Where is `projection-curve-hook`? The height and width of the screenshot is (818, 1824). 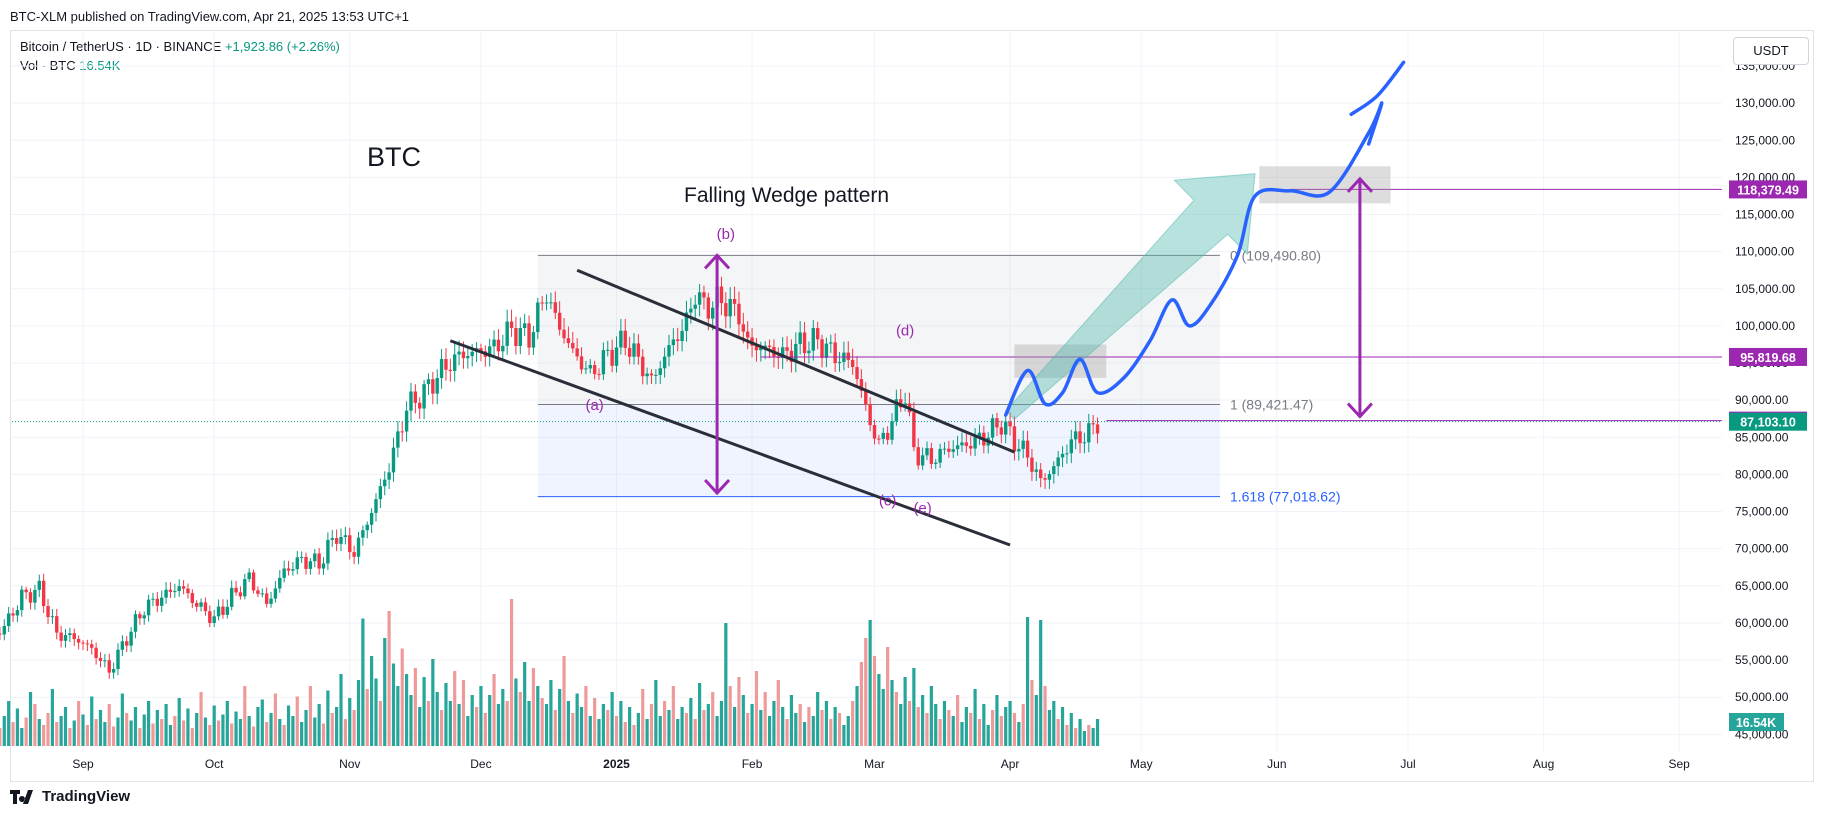 projection-curve-hook is located at coordinates (1377, 88).